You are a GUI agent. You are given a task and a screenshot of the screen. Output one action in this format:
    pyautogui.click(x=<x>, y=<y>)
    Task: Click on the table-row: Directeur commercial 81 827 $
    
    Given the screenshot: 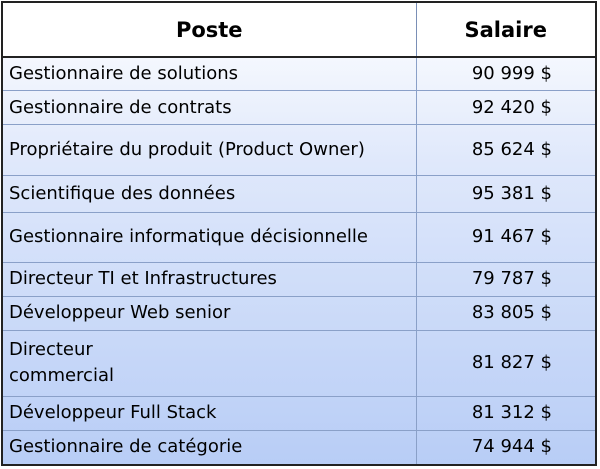 What is the action you would take?
    pyautogui.click(x=299, y=363)
    